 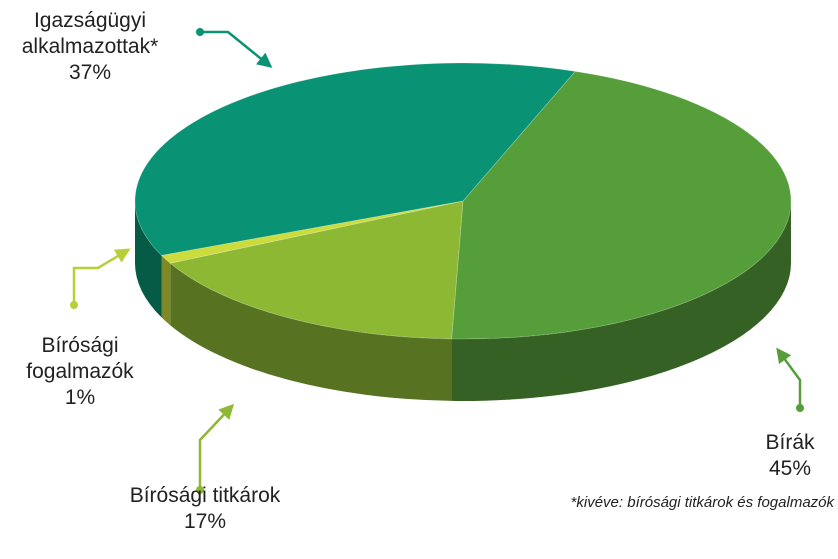 I want to click on slice-label: Bírósági titkárok 17%, so click(x=205, y=509).